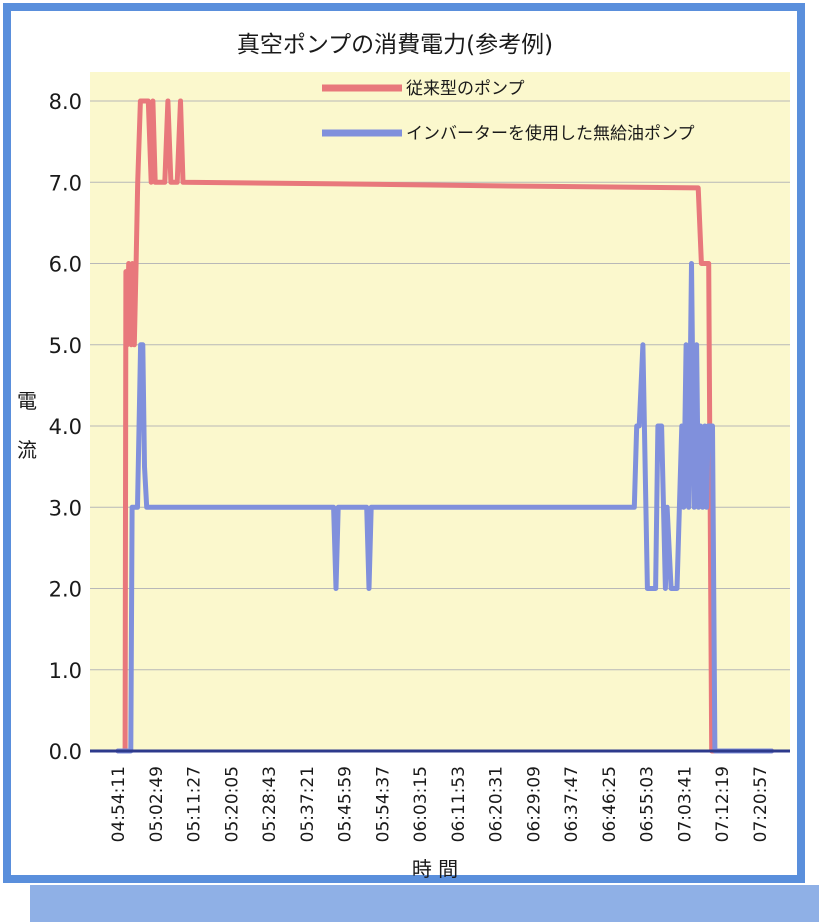 This screenshot has width=819, height=922. Describe the element at coordinates (65, 508) in the screenshot. I see `y-tick-label: 3.0` at that location.